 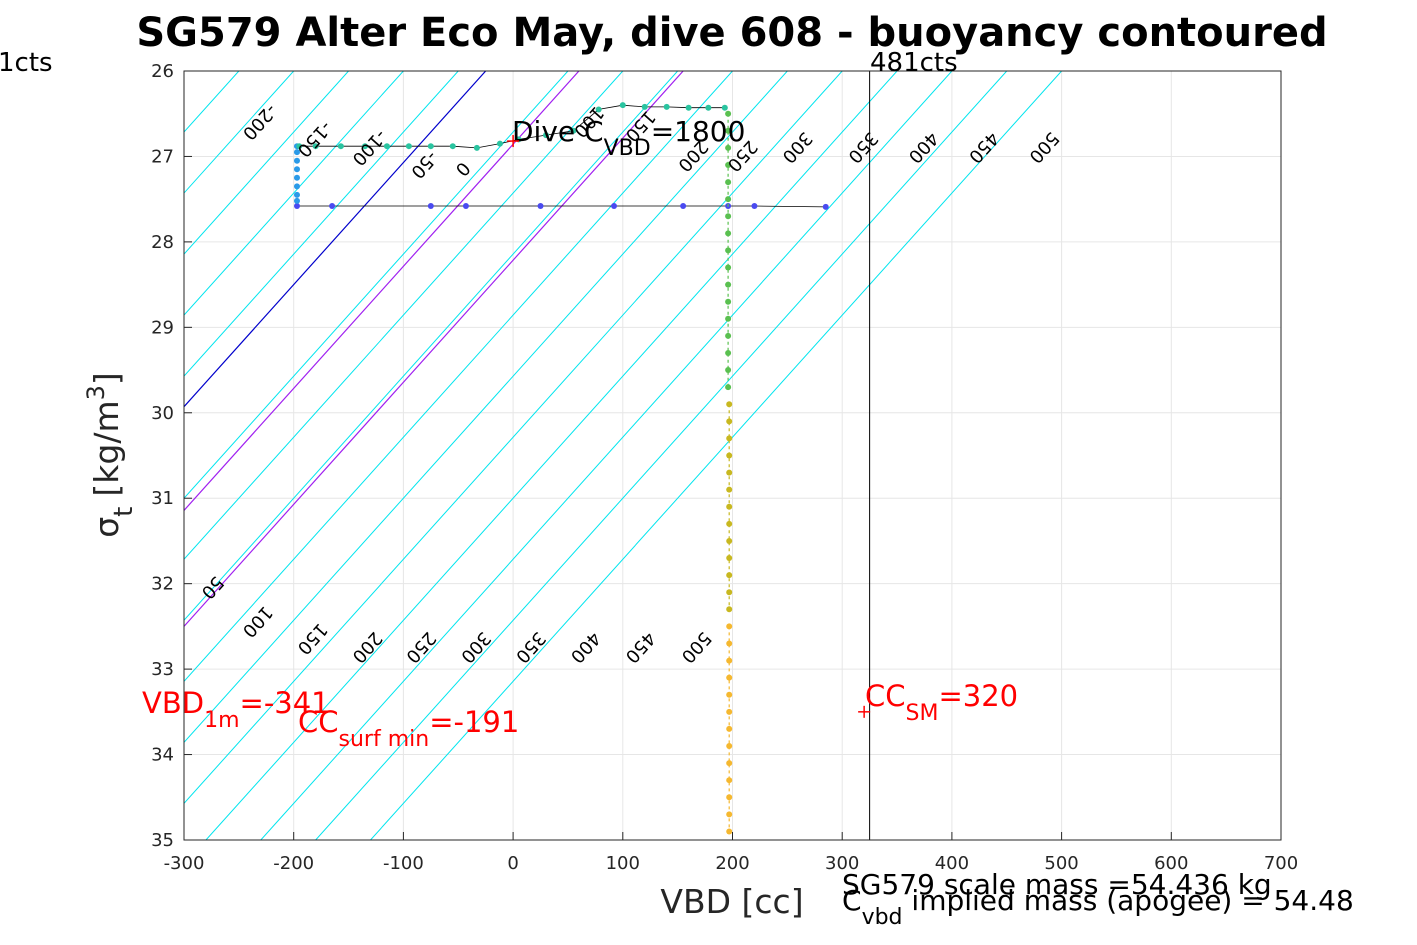 What do you see at coordinates (922, 713) in the screenshot?
I see `ccsm-sub: SM` at bounding box center [922, 713].